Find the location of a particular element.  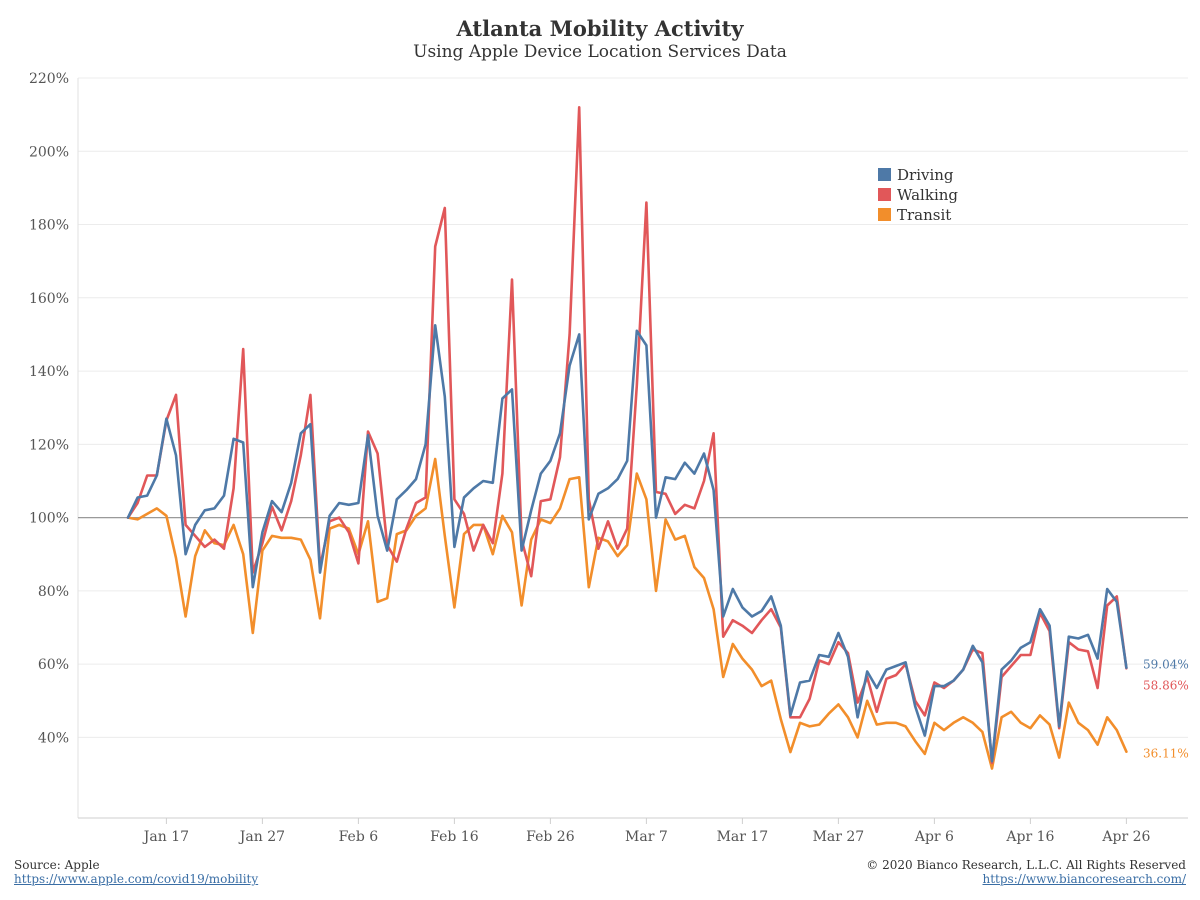

legend-label-transit: Transit is located at coordinates (924, 215).